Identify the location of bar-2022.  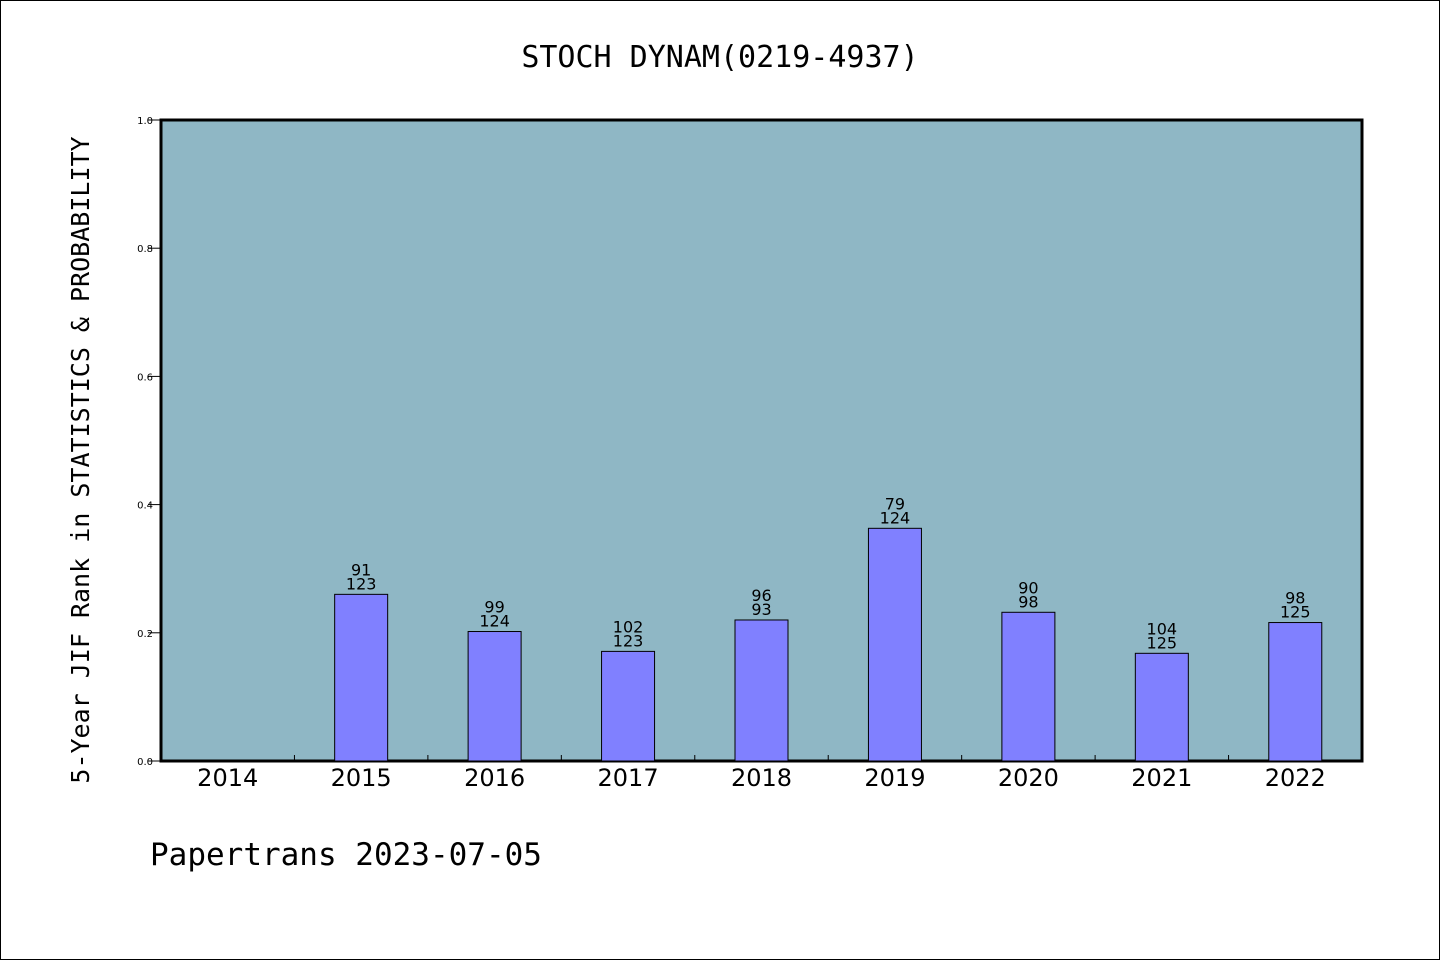
(1295, 692).